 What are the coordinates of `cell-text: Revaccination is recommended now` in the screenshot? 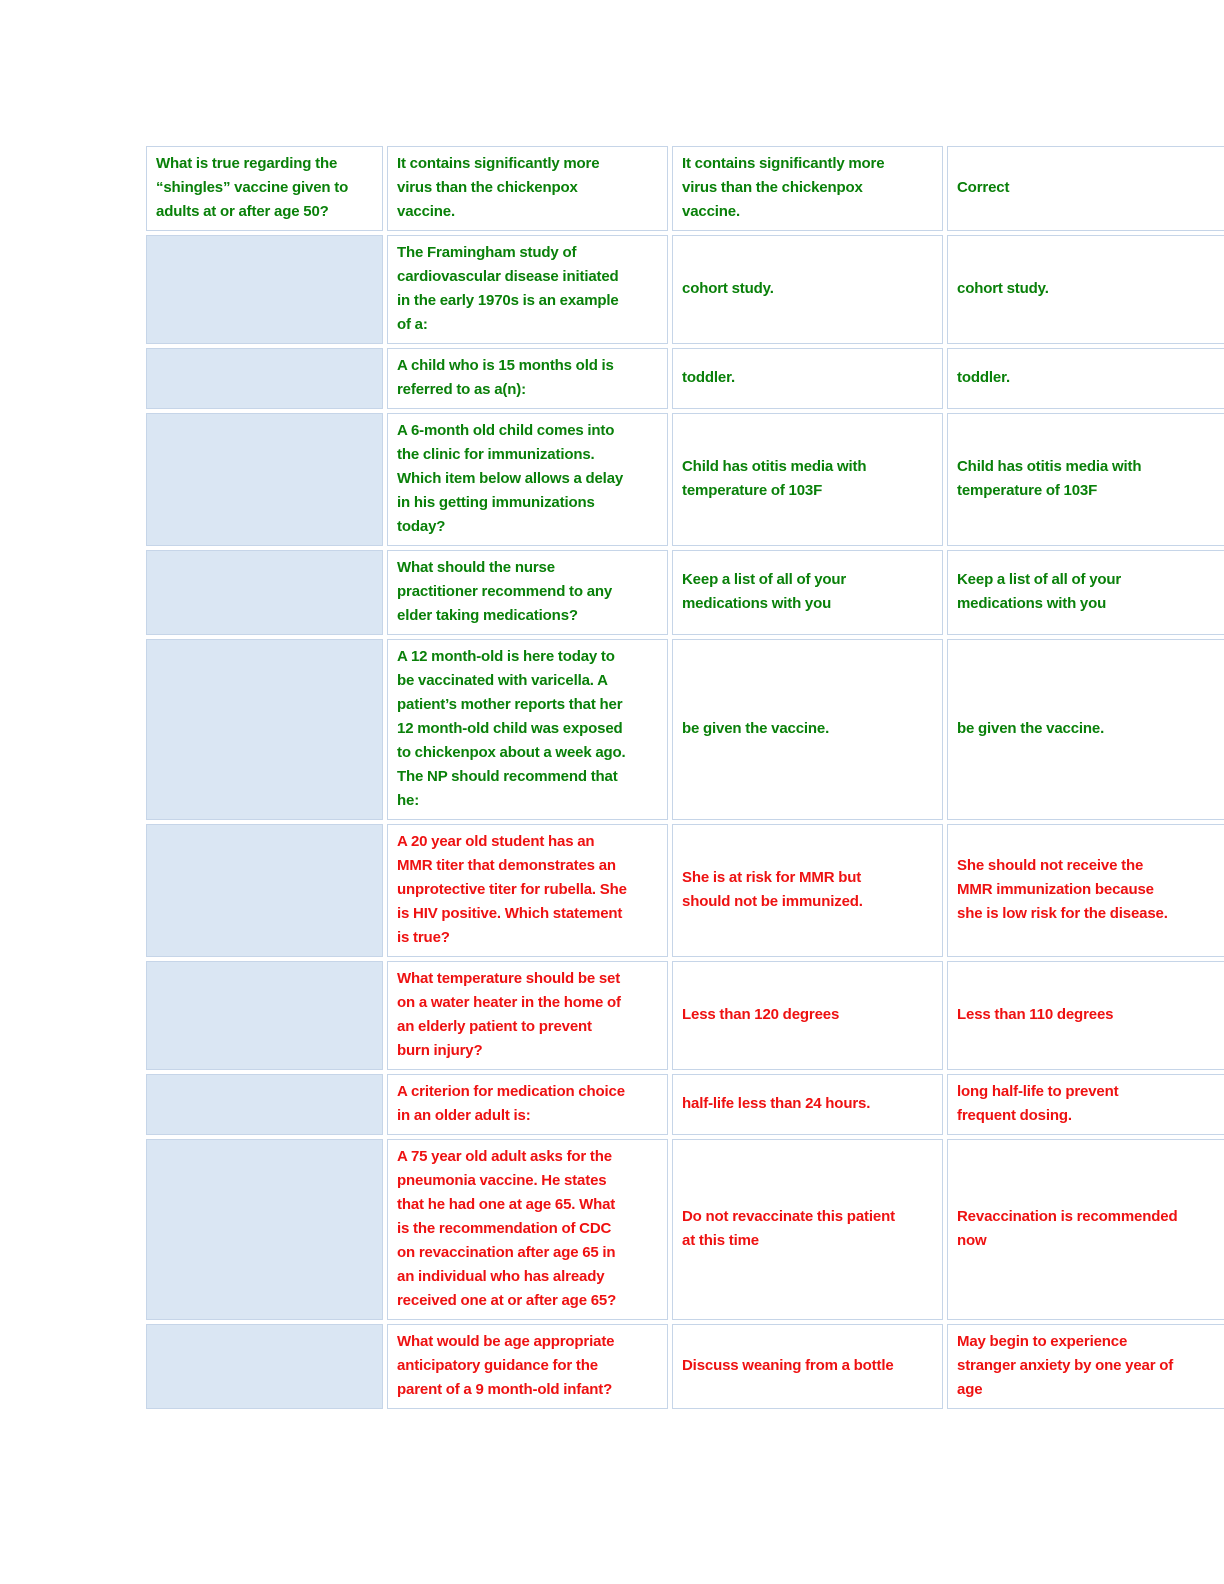 It's located at (1067, 1228).